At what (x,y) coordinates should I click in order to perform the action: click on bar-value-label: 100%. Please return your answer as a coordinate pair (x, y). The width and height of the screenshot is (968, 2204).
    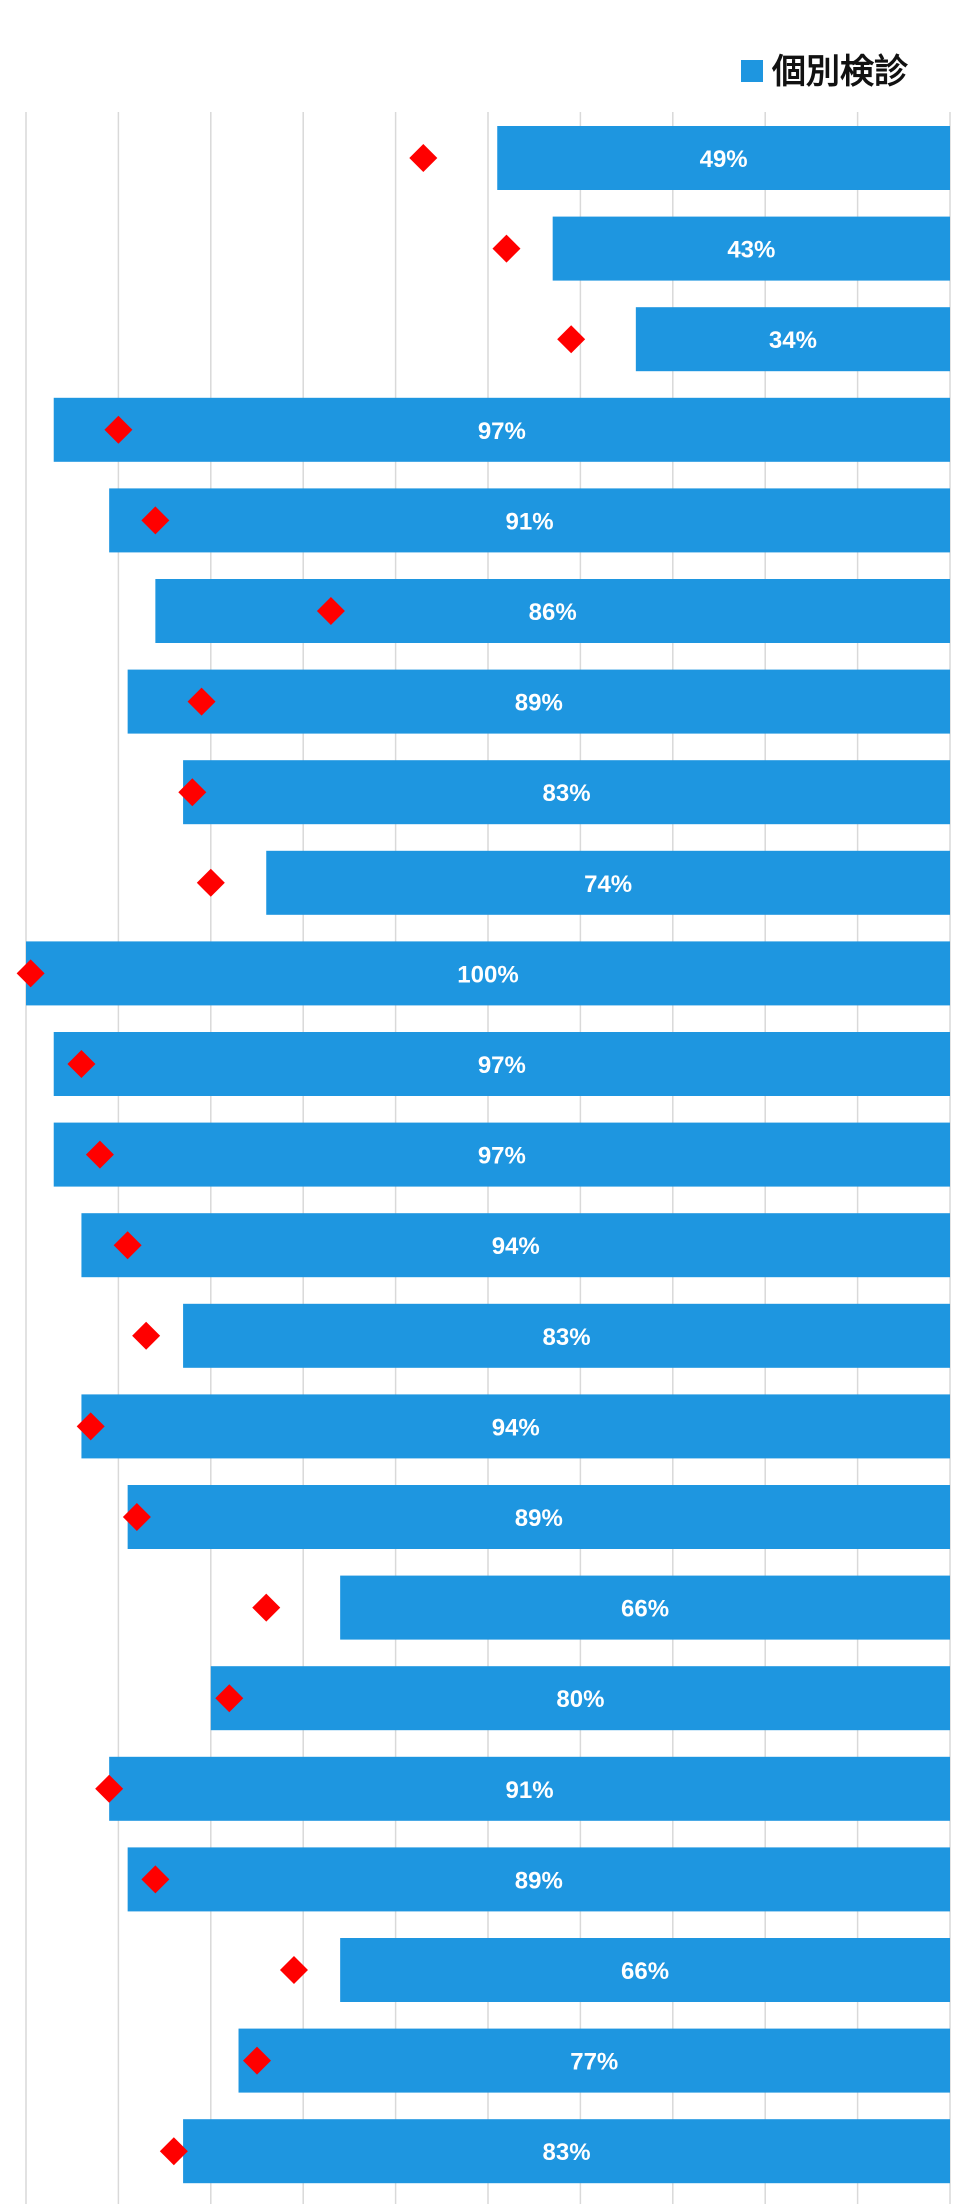
    Looking at the image, I should click on (487, 974).